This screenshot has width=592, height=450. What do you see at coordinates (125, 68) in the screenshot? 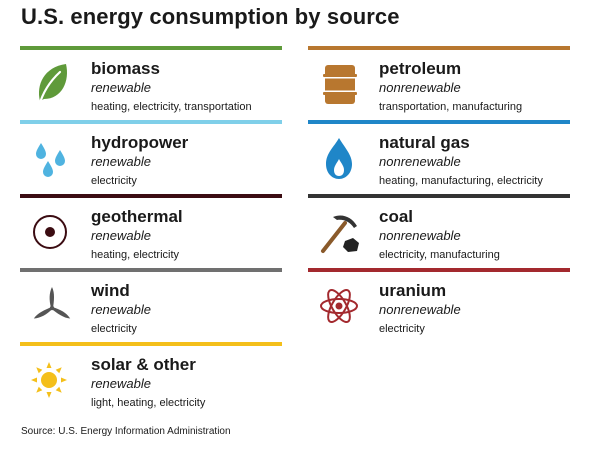
I see `source-name: biomass` at bounding box center [125, 68].